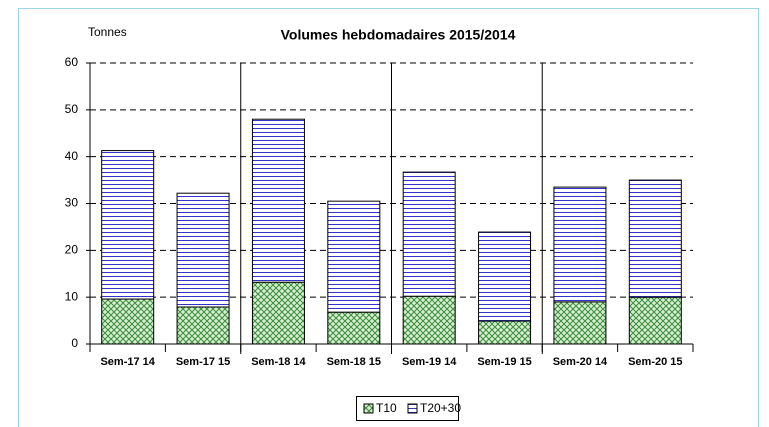  What do you see at coordinates (107, 32) in the screenshot?
I see `y-axis-label: Tonnes` at bounding box center [107, 32].